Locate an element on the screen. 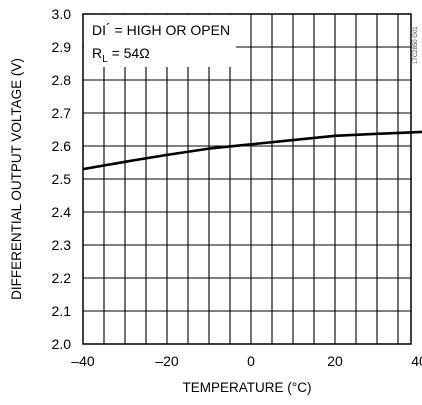 The width and height of the screenshot is (422, 405). y-tick-label: 2.6 is located at coordinates (62, 146).